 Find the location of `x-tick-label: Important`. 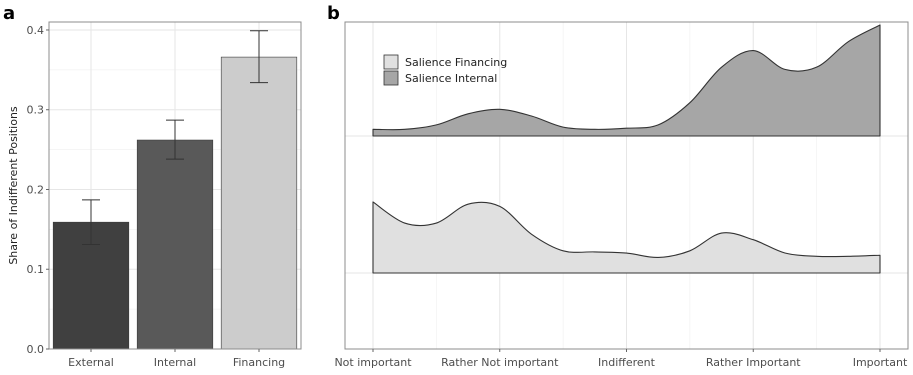

x-tick-label: Important is located at coordinates (880, 362).